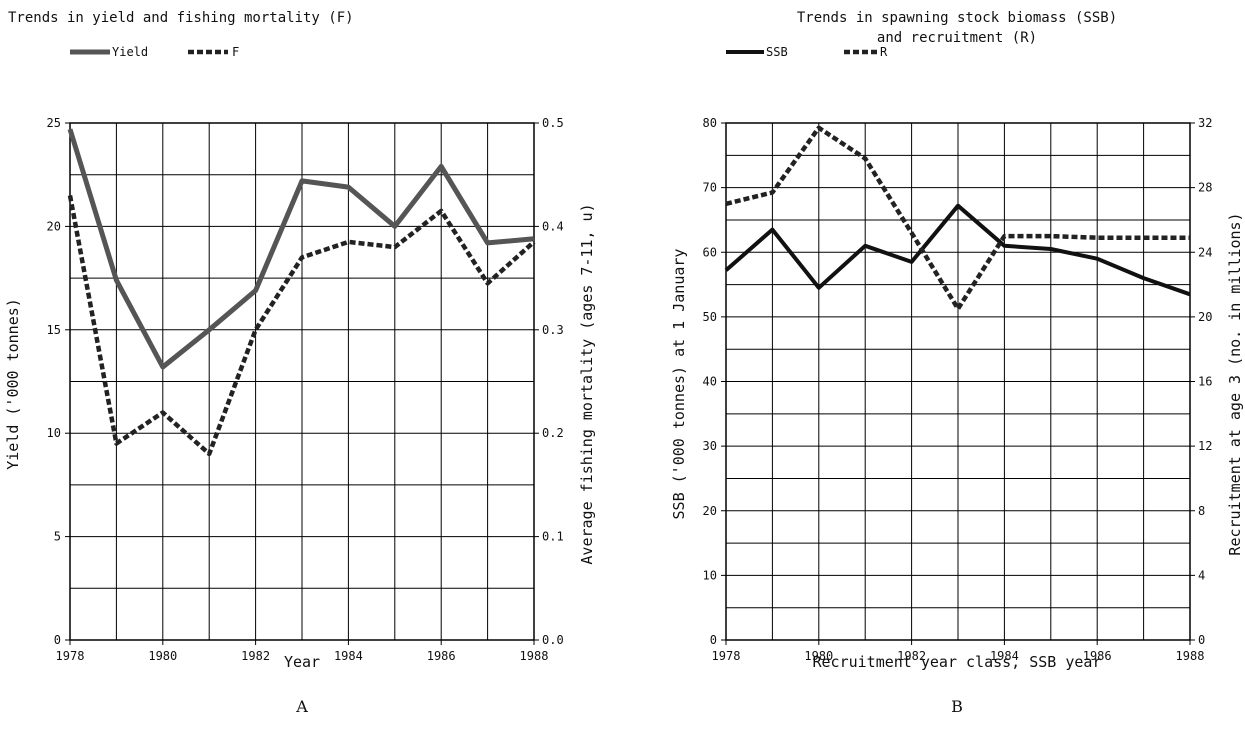 The width and height of the screenshot is (1245, 742). Describe the element at coordinates (54, 330) in the screenshot. I see `panel-a-y-tick-label: 15` at that location.